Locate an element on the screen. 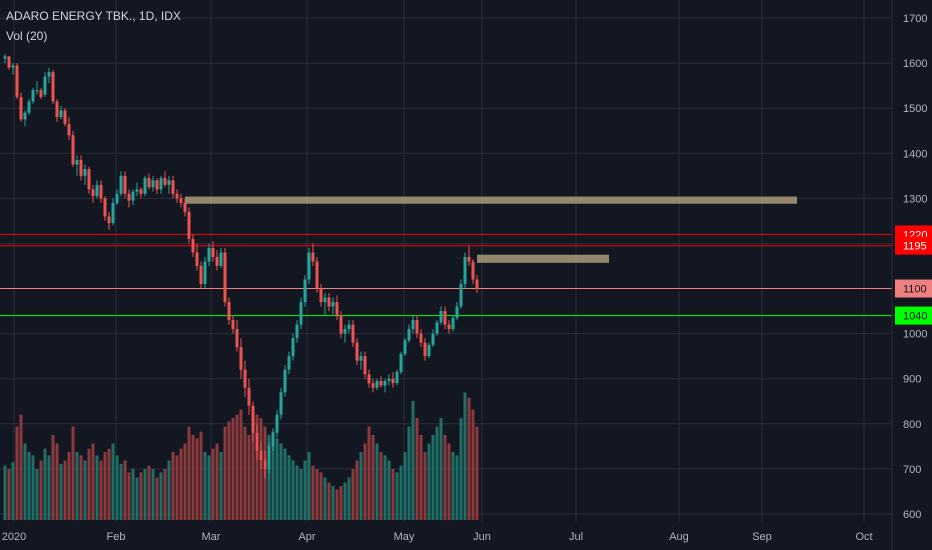 Image resolution: width=932 pixels, height=550 pixels. level-price-label: 1100 is located at coordinates (915, 290).